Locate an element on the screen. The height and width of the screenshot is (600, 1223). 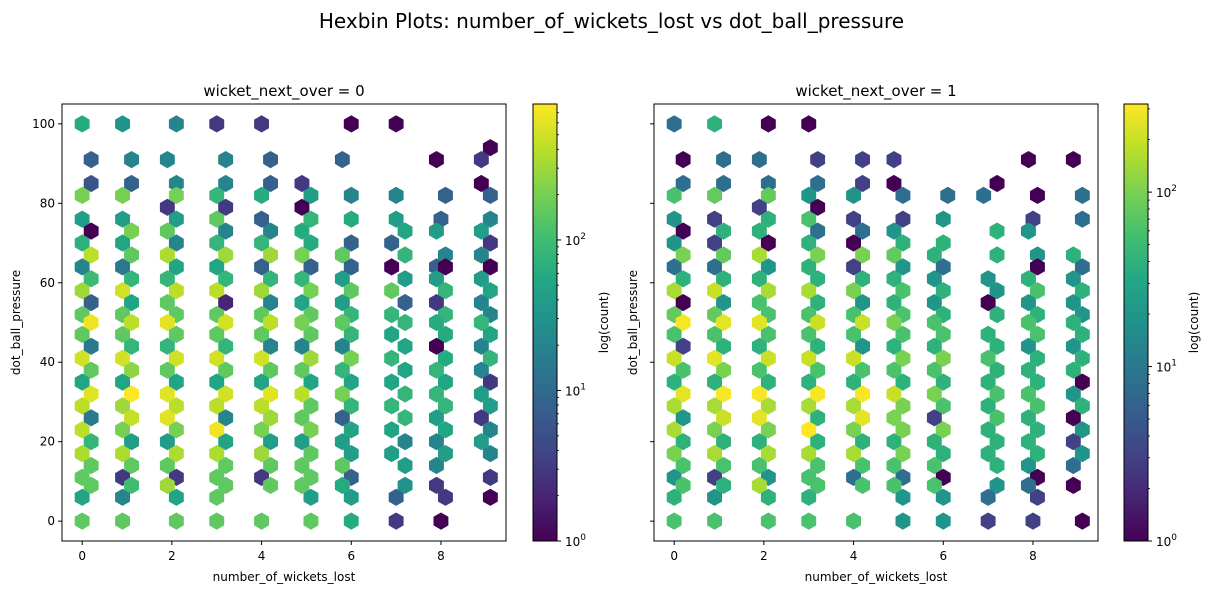
x-tick-label: 4 is located at coordinates (854, 556).